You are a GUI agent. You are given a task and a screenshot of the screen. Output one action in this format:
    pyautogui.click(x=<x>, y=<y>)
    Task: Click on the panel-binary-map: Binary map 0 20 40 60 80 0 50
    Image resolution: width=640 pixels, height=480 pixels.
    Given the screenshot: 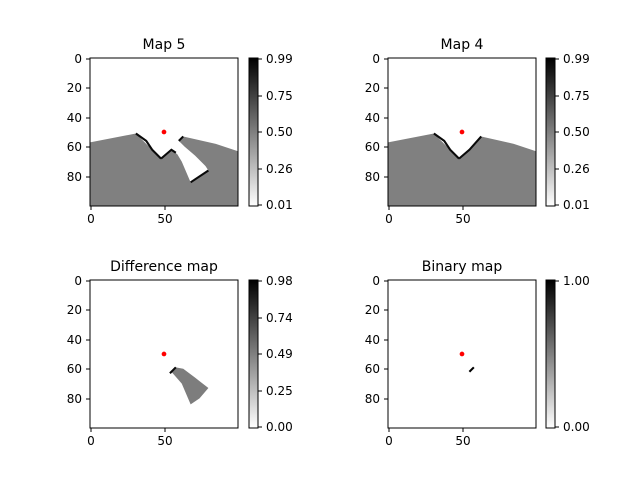 What is the action you would take?
    pyautogui.click(x=477, y=353)
    